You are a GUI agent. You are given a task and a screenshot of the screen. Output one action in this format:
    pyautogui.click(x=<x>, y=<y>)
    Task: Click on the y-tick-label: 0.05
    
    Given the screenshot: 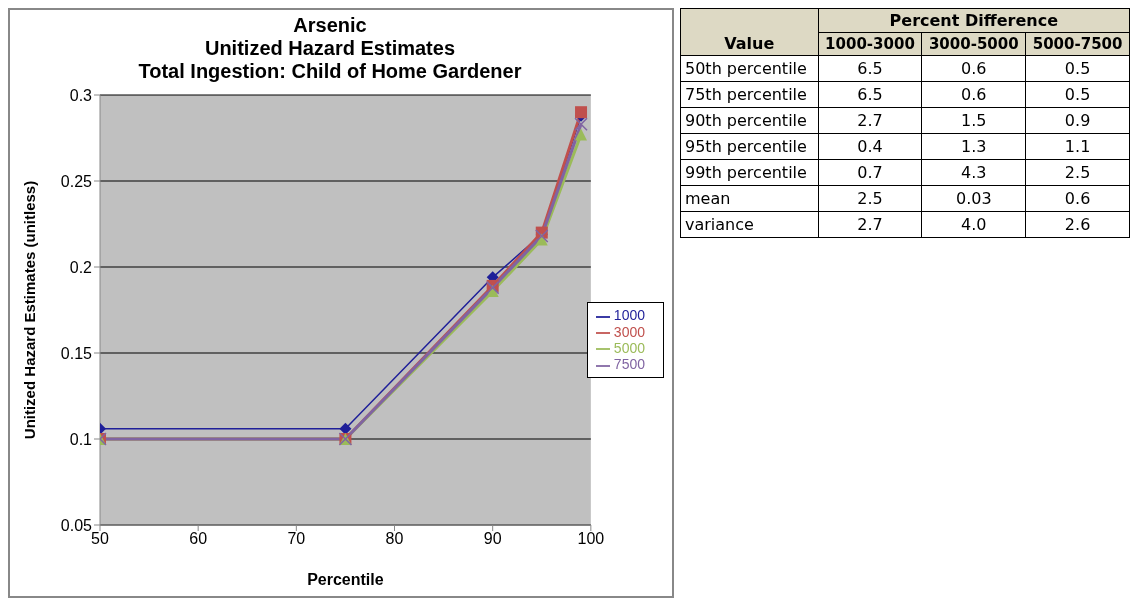 What is the action you would take?
    pyautogui.click(x=76, y=525)
    